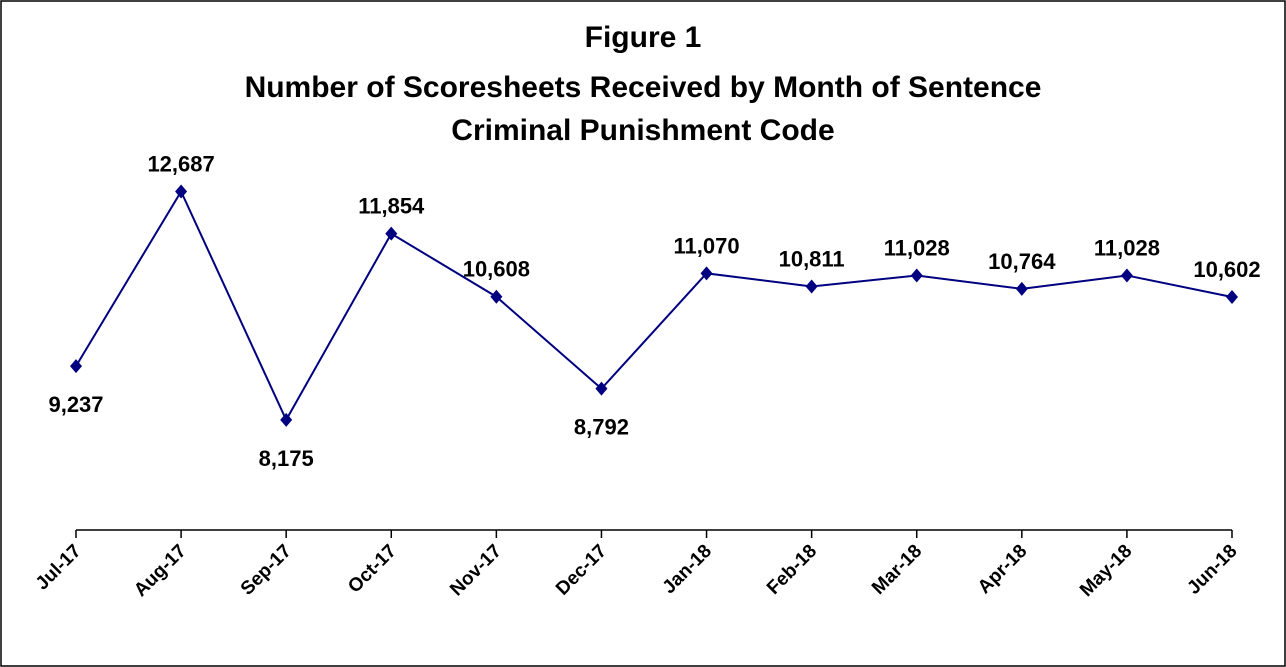 Image resolution: width=1286 pixels, height=667 pixels. What do you see at coordinates (643, 37) in the screenshot?
I see `chart-title: Figure 1` at bounding box center [643, 37].